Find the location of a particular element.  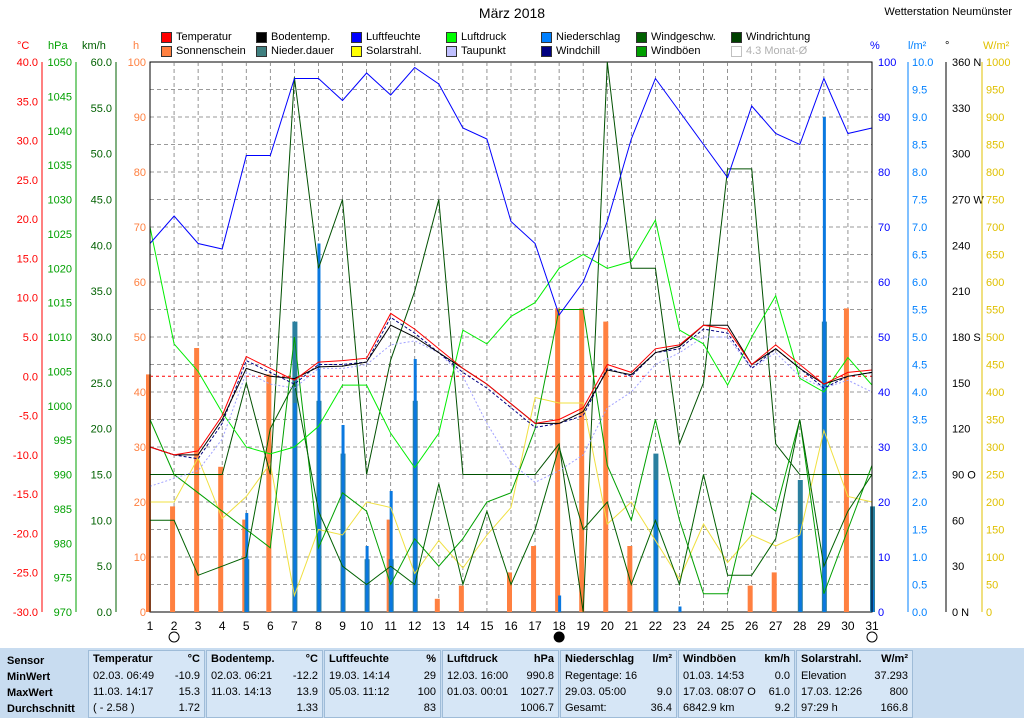

stats-cell-value: -12.2 is located at coordinates (305, 676).